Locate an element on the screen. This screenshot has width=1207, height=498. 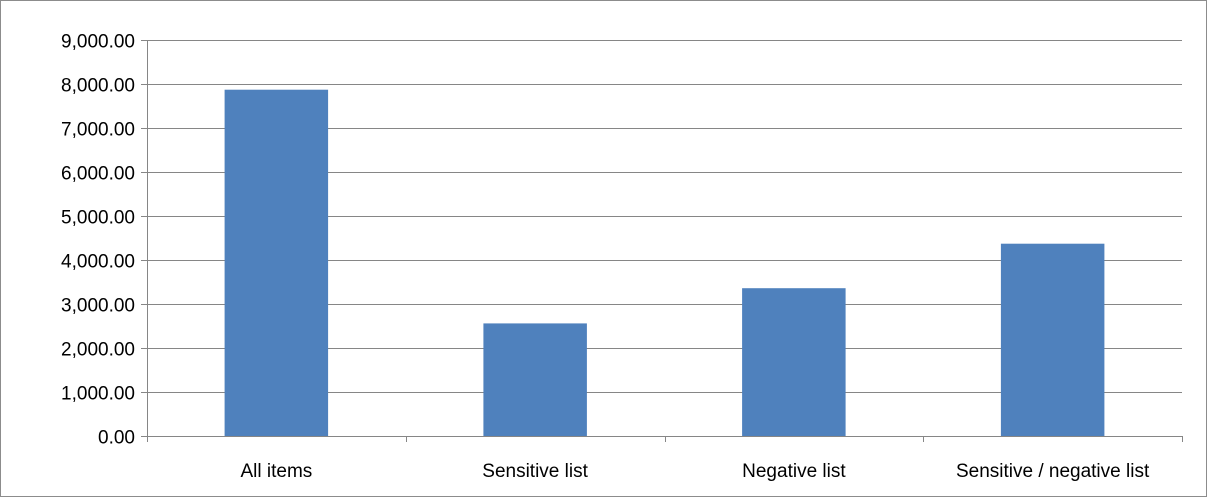
y-tick-label: 1,000.00 is located at coordinates (98, 394).